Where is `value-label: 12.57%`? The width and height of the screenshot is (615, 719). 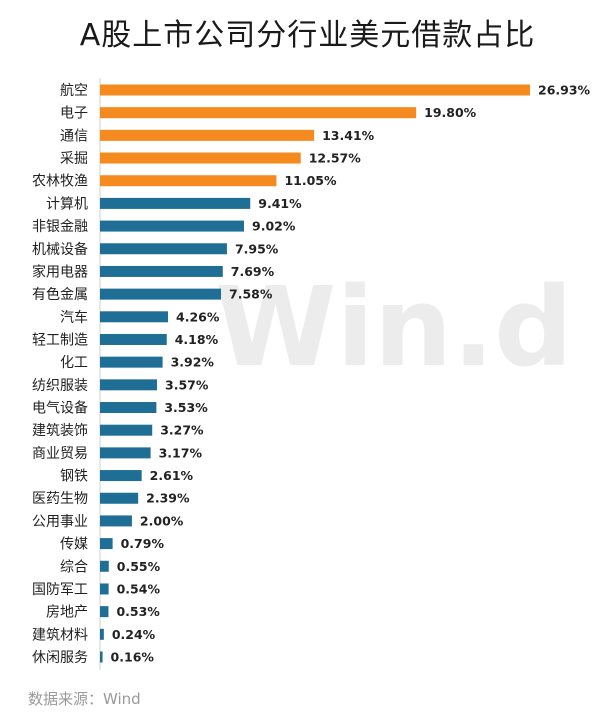 value-label: 12.57% is located at coordinates (335, 158).